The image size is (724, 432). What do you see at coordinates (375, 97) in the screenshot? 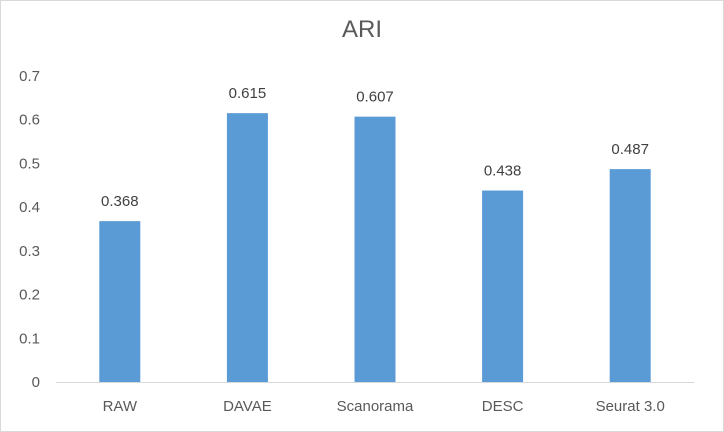
I see `data-label: 0.607` at bounding box center [375, 97].